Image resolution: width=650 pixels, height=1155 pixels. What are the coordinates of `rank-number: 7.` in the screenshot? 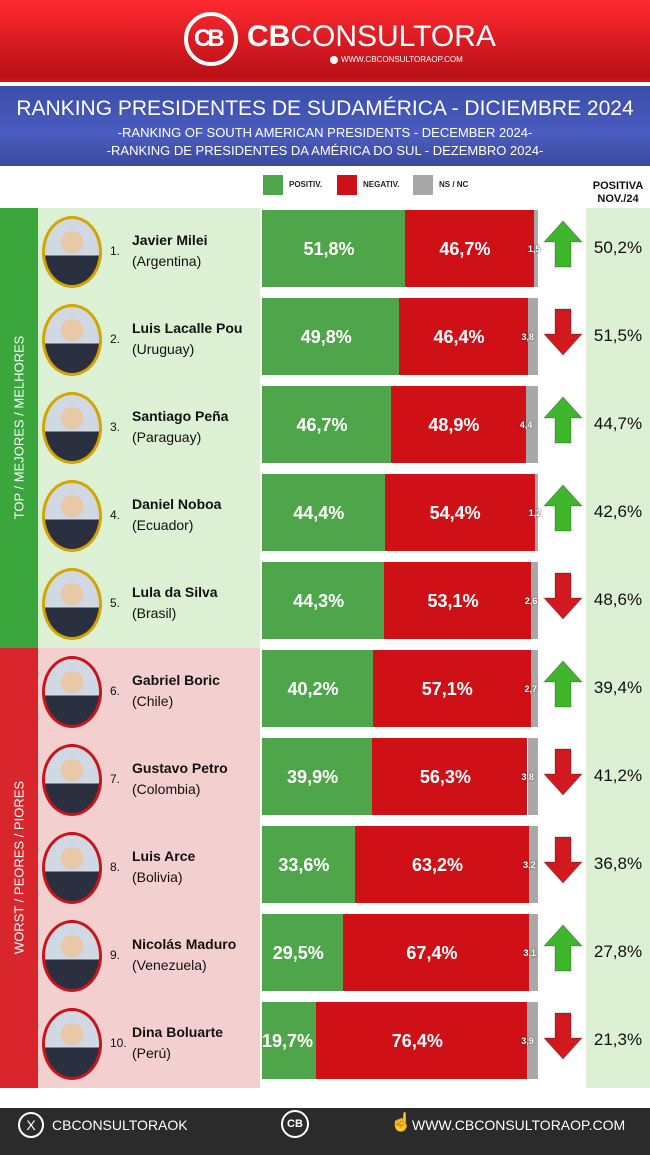 It's located at (115, 779).